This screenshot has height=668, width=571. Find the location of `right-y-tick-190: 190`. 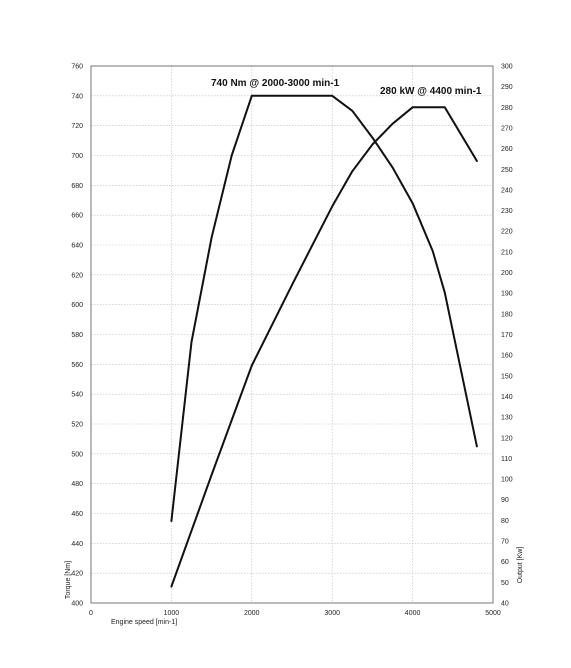

right-y-tick-190: 190 is located at coordinates (507, 294).